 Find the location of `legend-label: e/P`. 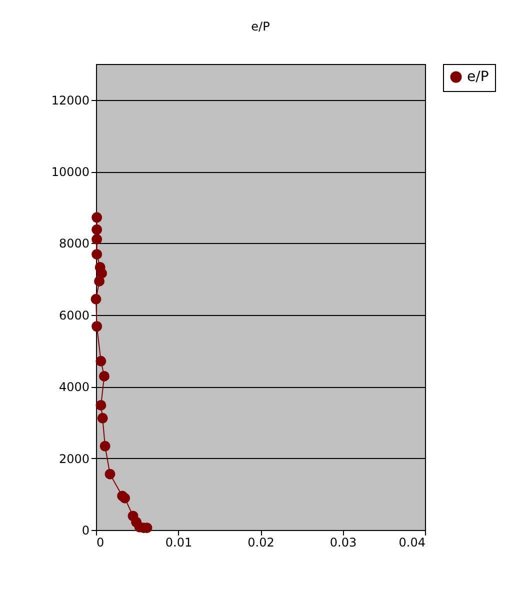

legend-label: e/P is located at coordinates (478, 77).